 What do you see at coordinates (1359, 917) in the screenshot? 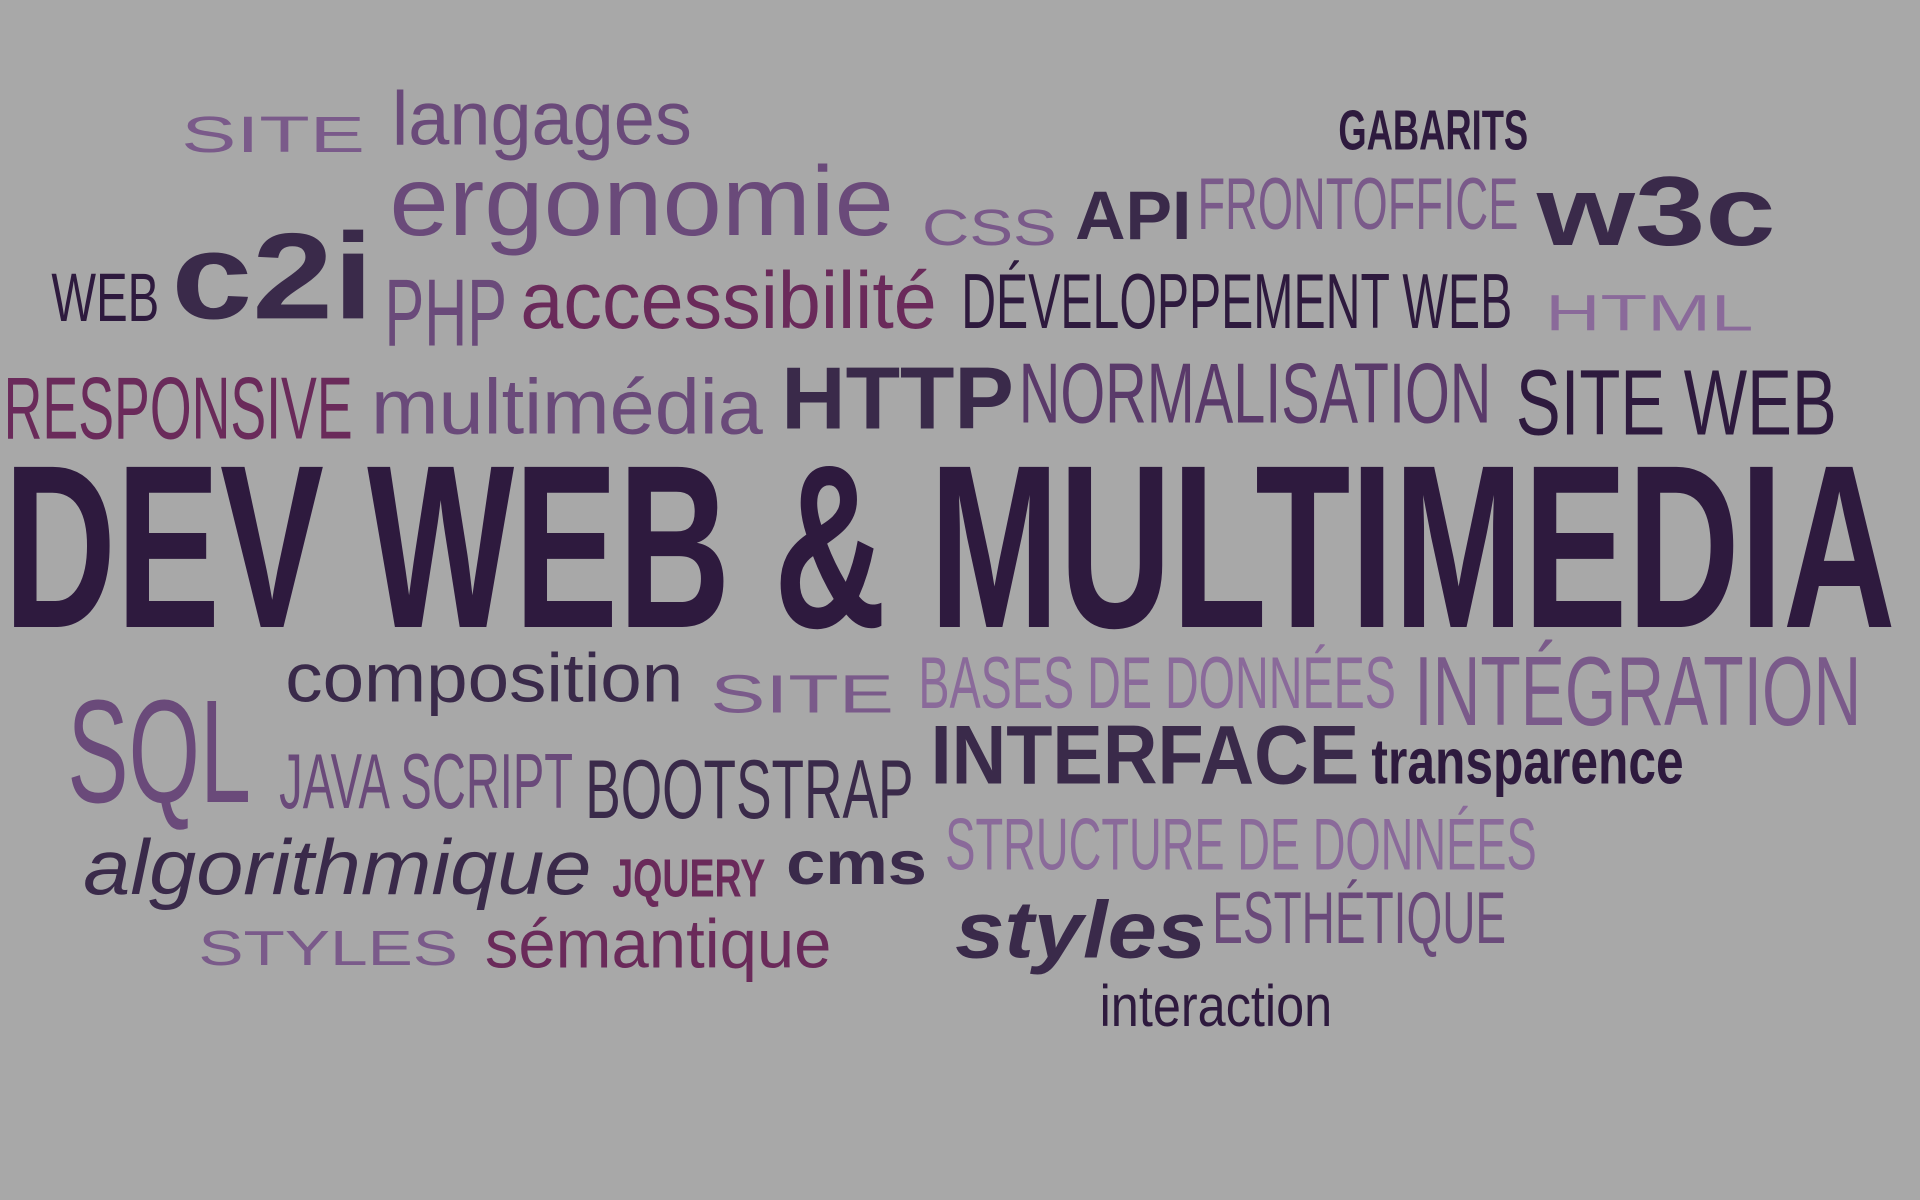
I see `word: ESTHÉTIQUE` at bounding box center [1359, 917].